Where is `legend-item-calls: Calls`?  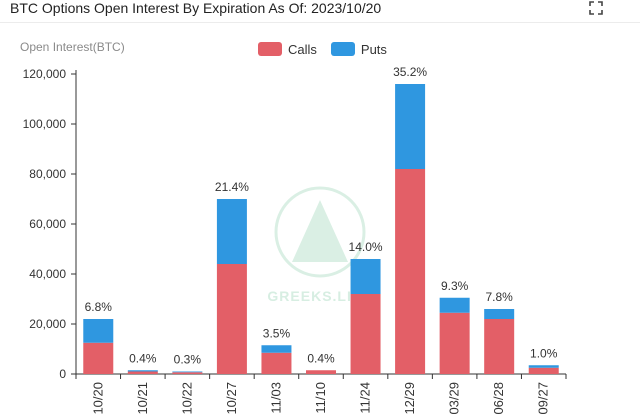 legend-item-calls: Calls is located at coordinates (287, 49).